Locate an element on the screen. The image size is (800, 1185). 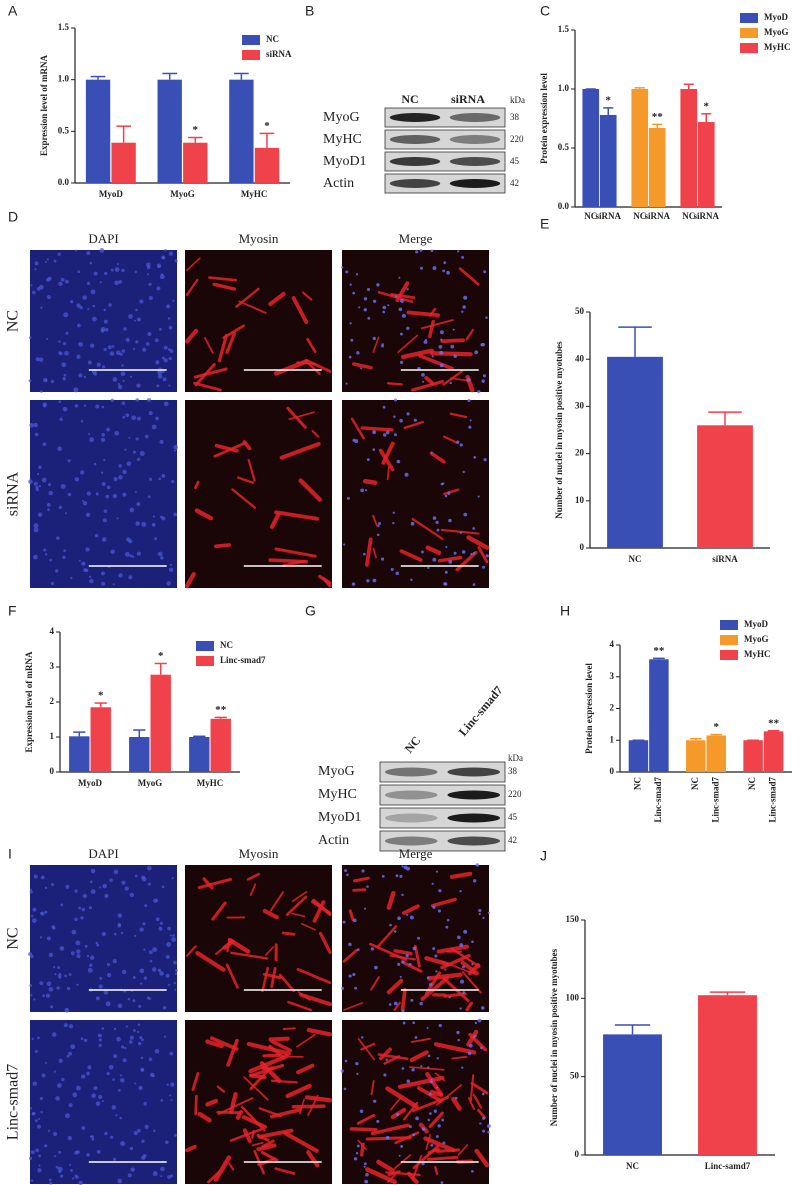
x-tick-label: MyoD is located at coordinates (90, 783).